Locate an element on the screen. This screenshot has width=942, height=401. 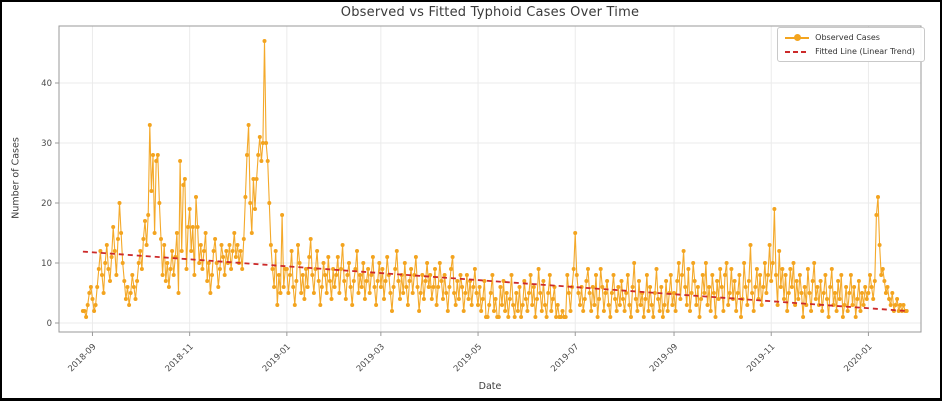
fitted-trend-line is located at coordinates (494, 281).